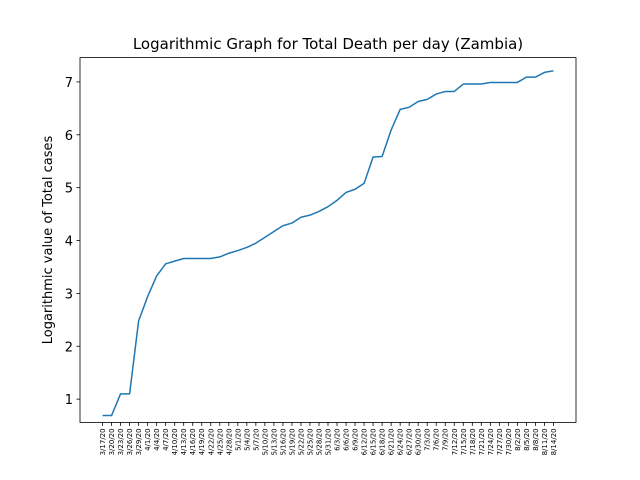 The width and height of the screenshot is (640, 480). I want to click on y-tick-label: 7, so click(69, 83).